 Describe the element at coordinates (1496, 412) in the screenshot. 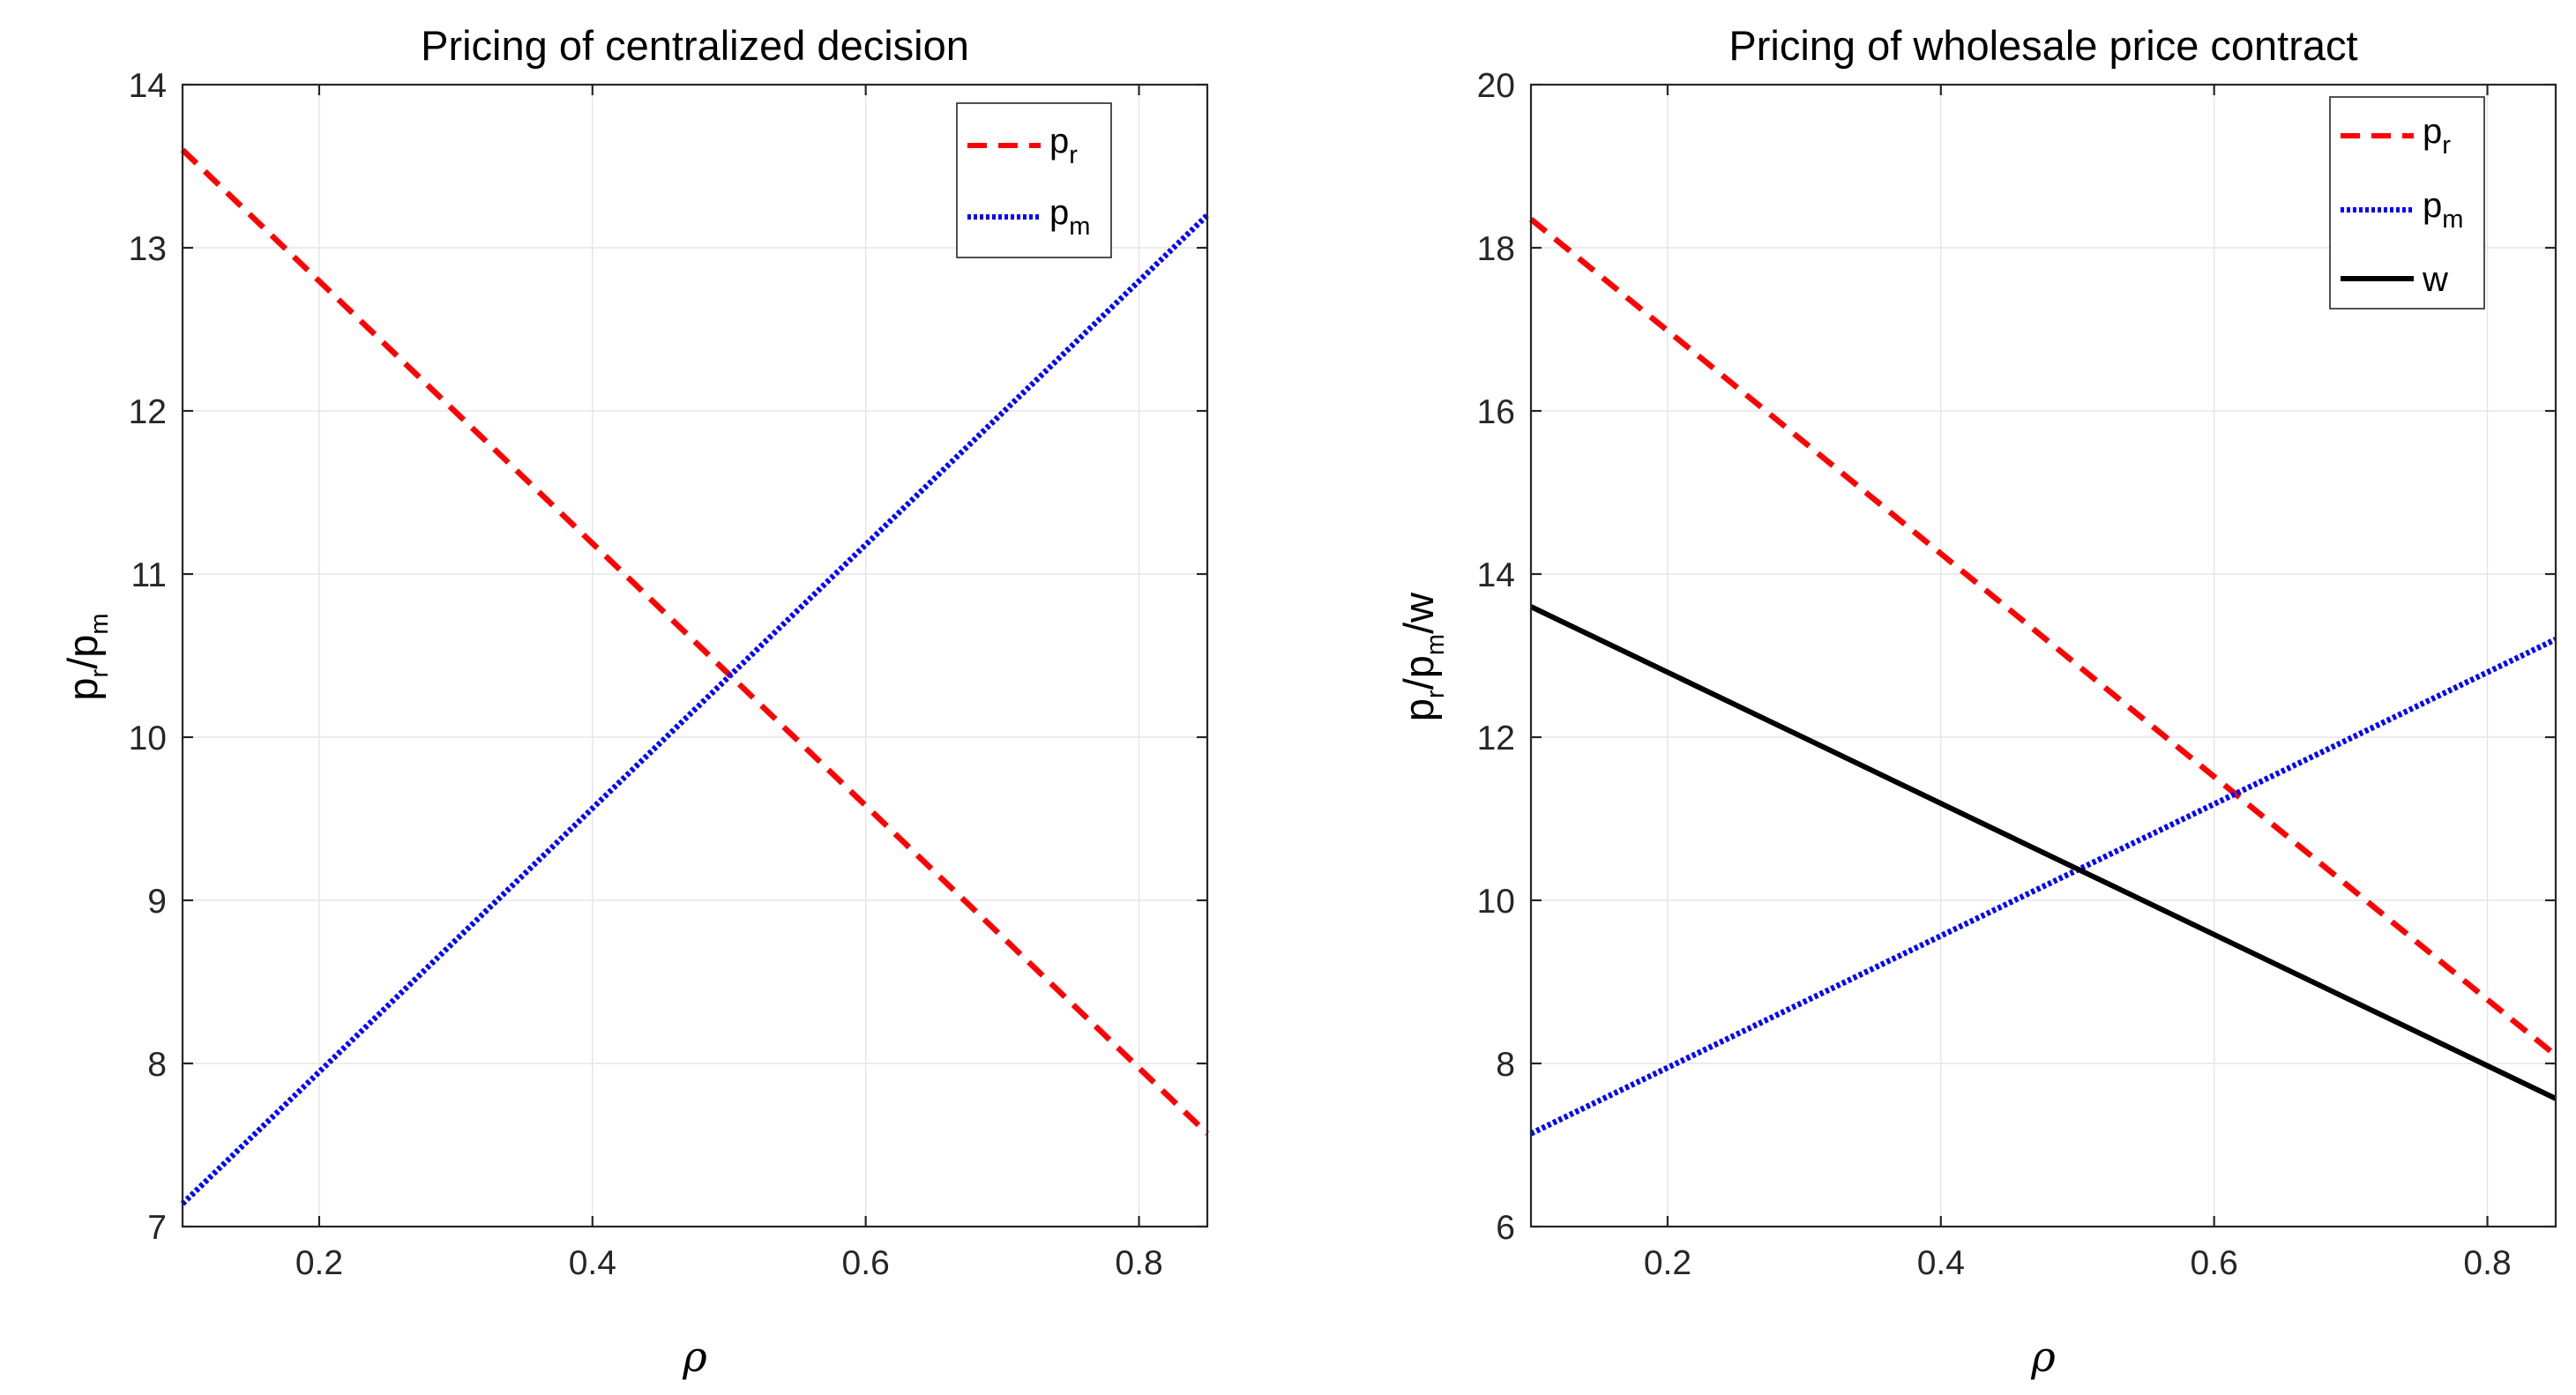

I see `y-tick-label: 16` at that location.